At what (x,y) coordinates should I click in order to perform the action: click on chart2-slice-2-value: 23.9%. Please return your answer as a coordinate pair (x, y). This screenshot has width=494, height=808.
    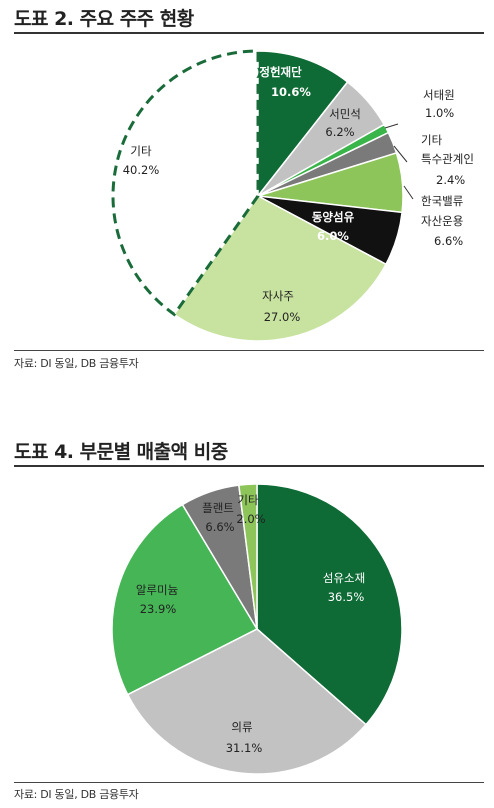
    Looking at the image, I should click on (158, 609).